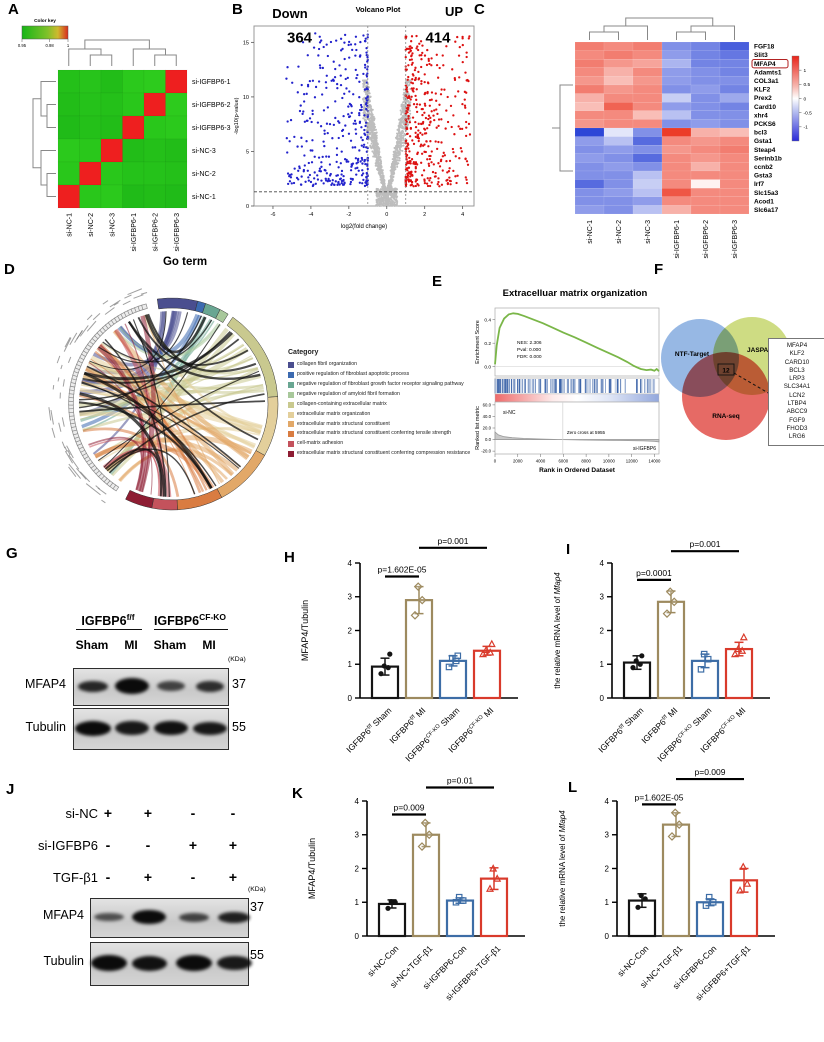 This screenshot has height=1042, width=824. I want to click on svg-text: ccnb2, so click(763, 167).